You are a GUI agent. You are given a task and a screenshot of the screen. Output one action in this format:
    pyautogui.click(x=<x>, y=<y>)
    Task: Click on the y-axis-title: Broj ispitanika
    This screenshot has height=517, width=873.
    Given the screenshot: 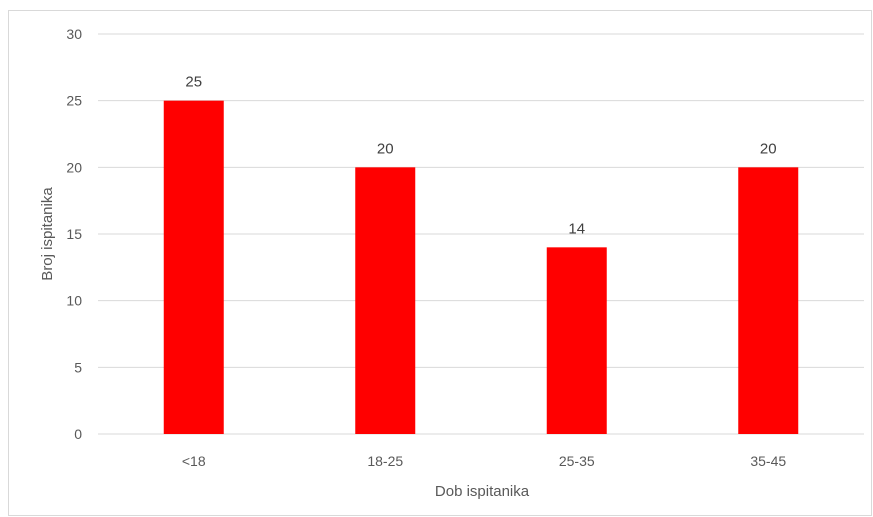 What is the action you would take?
    pyautogui.click(x=47, y=234)
    